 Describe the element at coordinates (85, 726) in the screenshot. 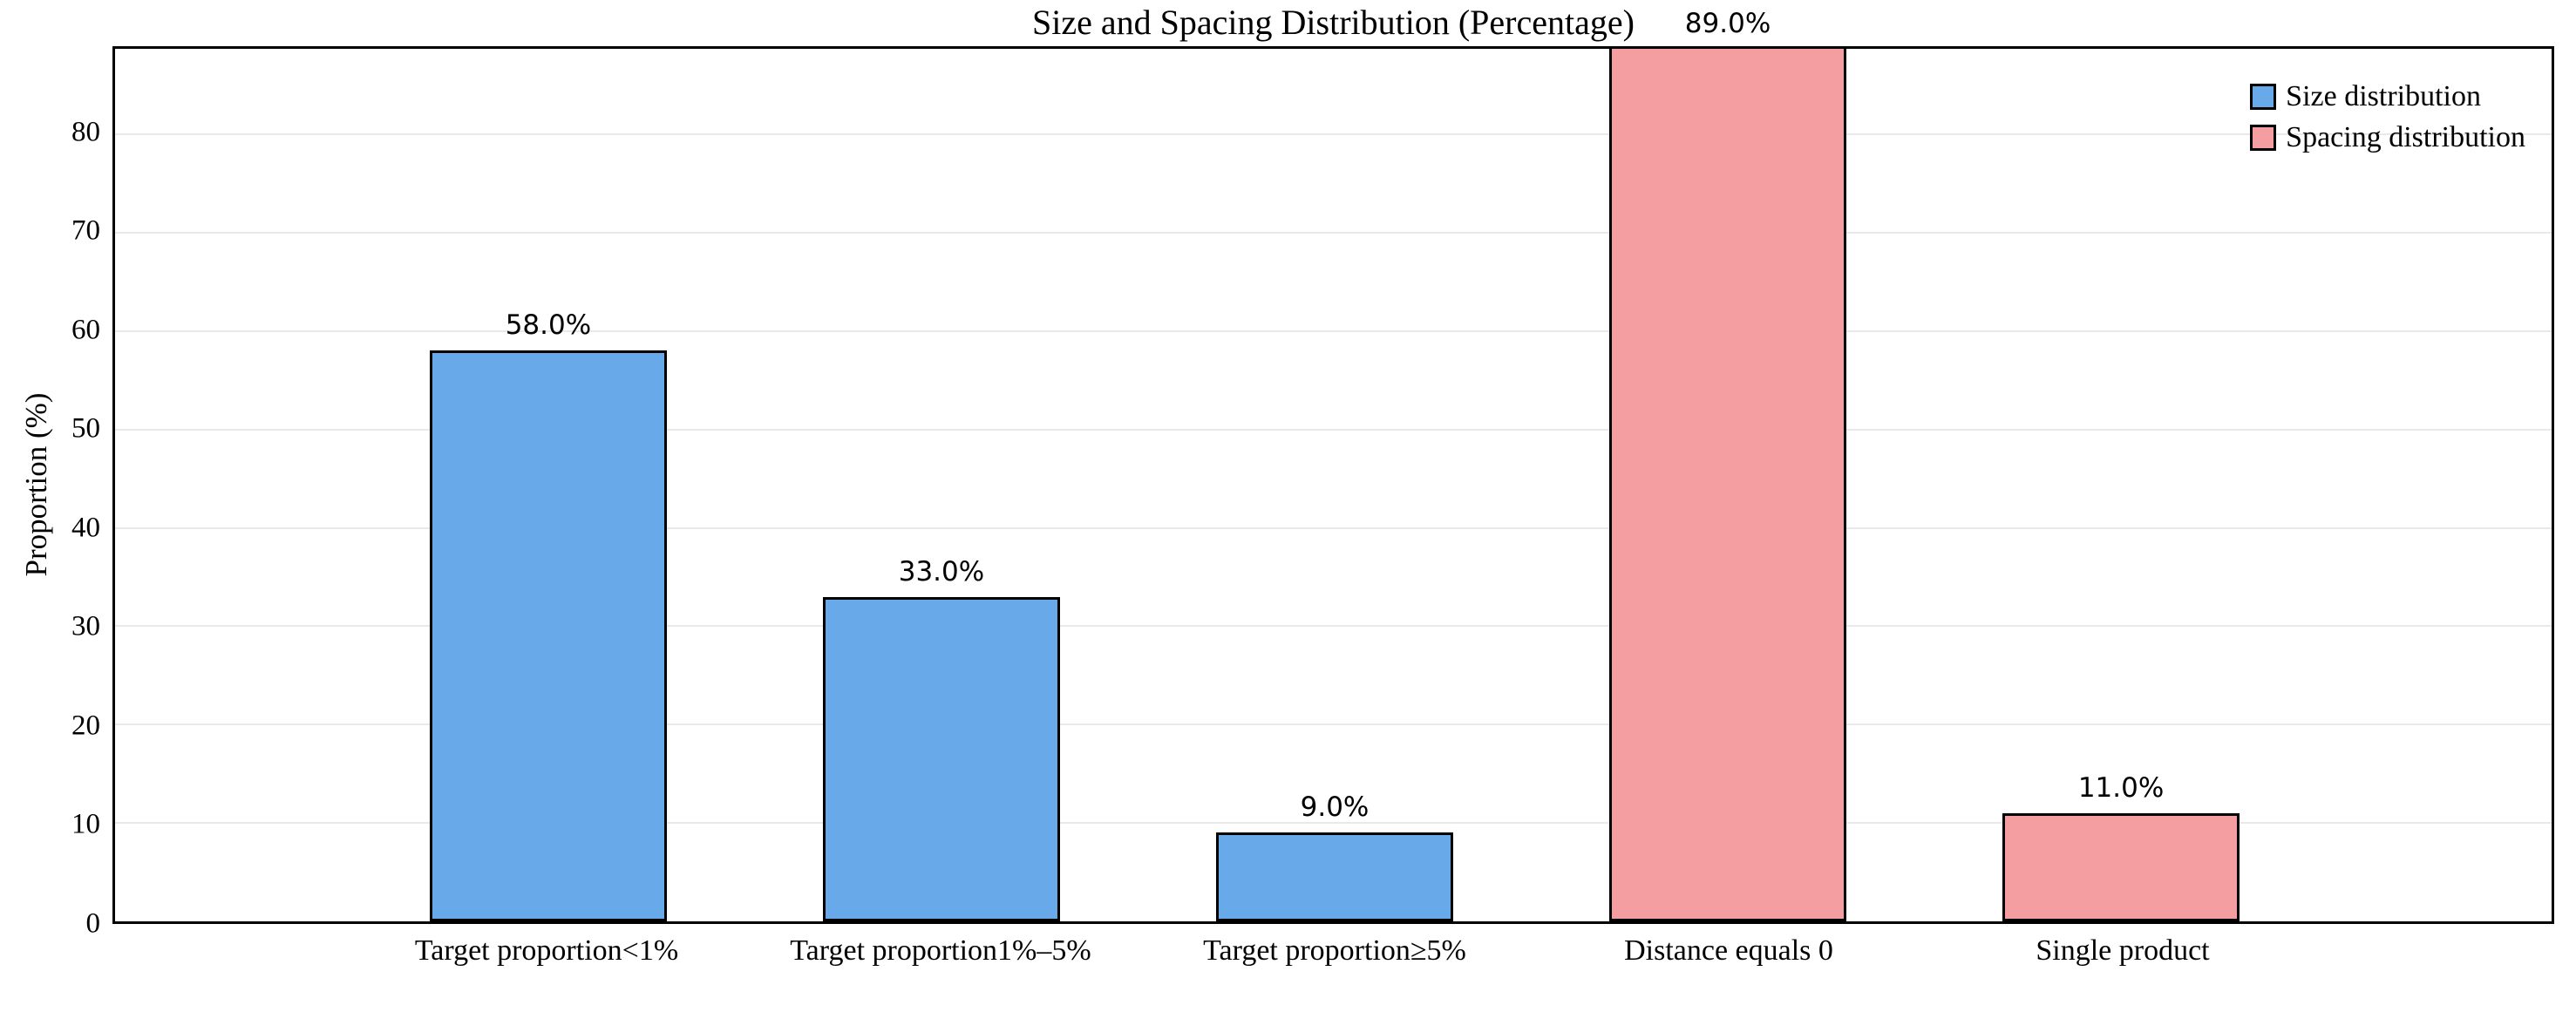

I see `y-tick-label-20: 20` at that location.